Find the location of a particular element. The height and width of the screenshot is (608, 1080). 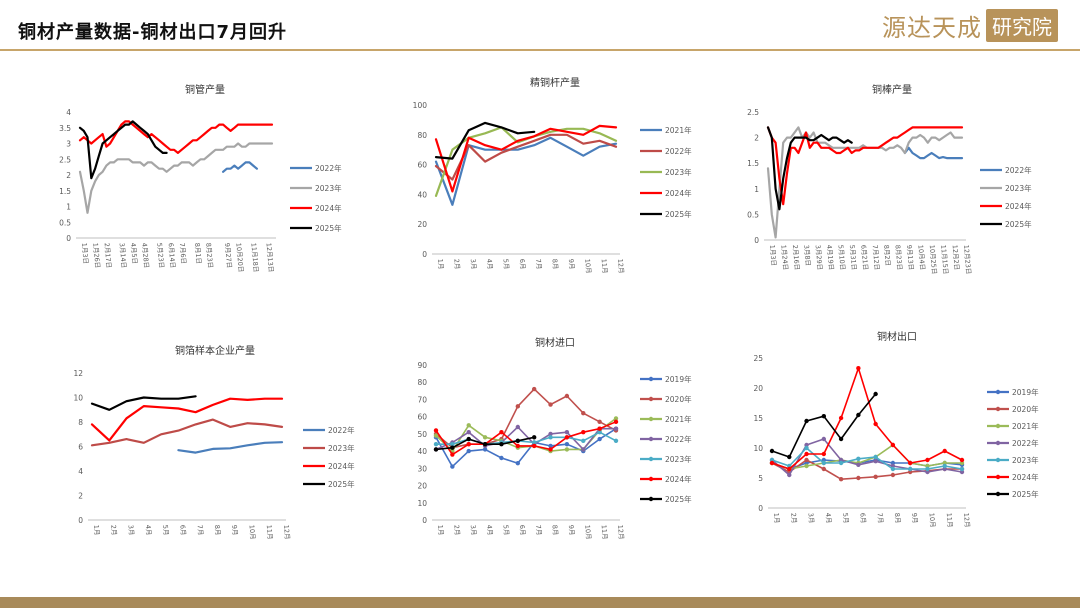

y-tick-label: 3 is located at coordinates (68, 144).